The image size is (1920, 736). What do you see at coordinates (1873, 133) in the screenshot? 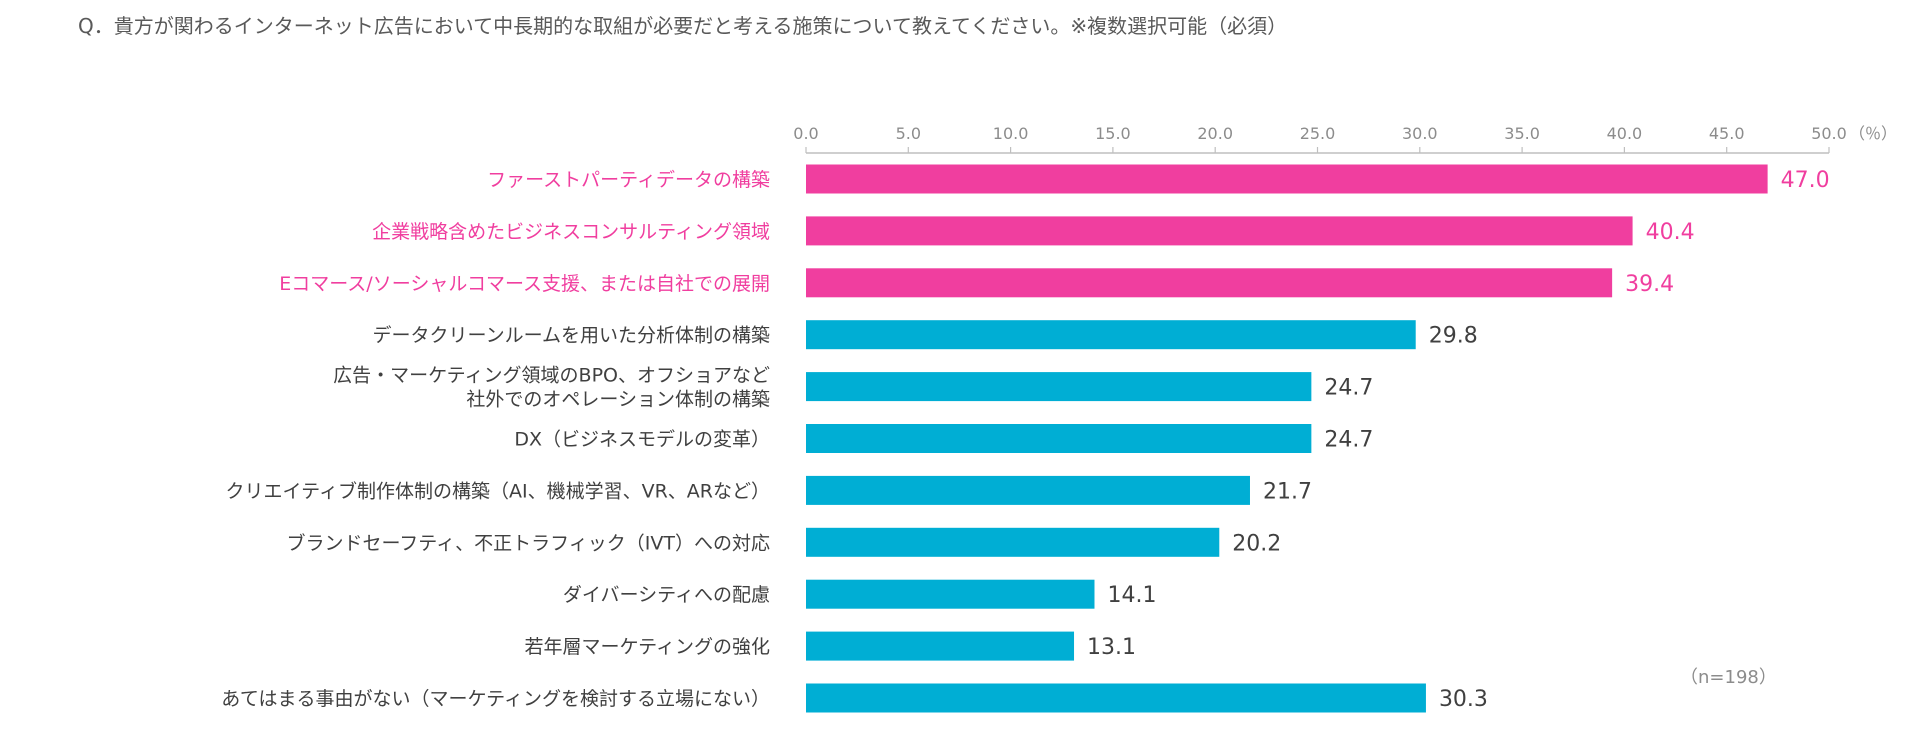
I see `x-axis-unit-label: （％）` at bounding box center [1873, 133].